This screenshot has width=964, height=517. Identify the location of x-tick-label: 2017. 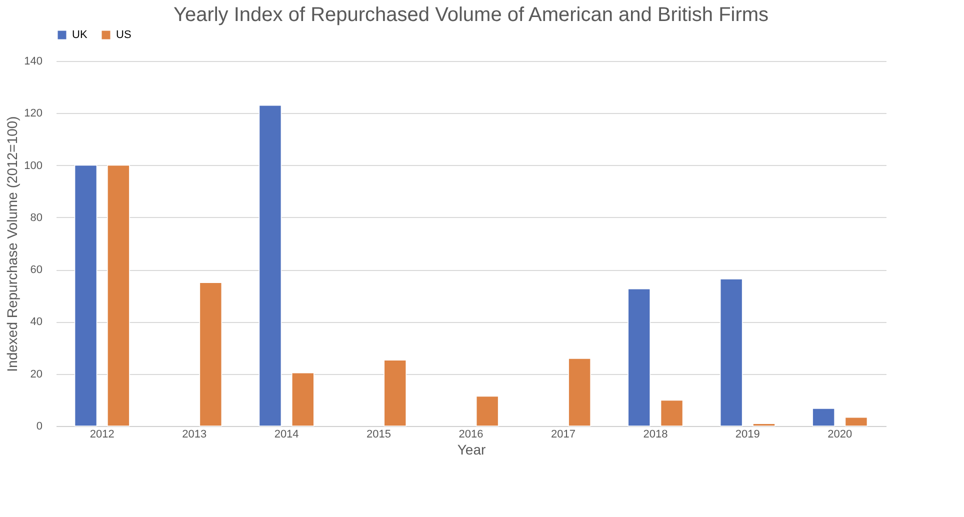
(563, 434).